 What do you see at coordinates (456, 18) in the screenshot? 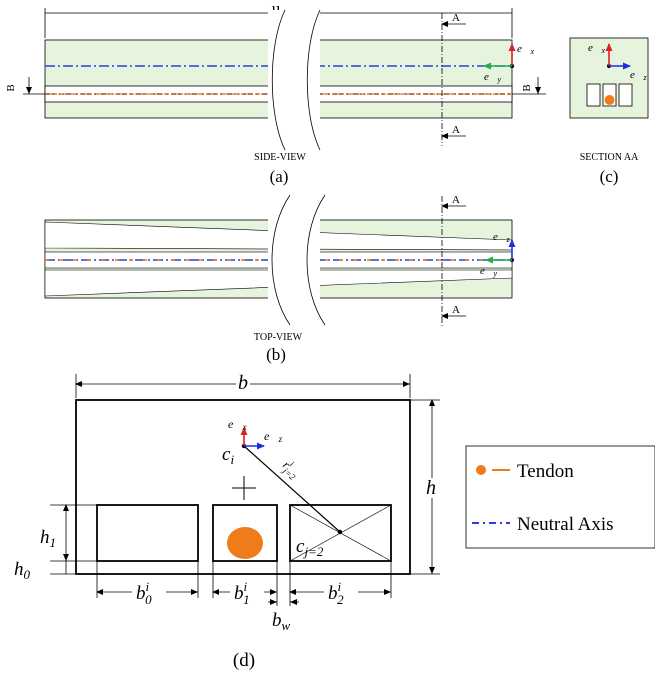
I see `section-a-label-top: A` at bounding box center [456, 18].